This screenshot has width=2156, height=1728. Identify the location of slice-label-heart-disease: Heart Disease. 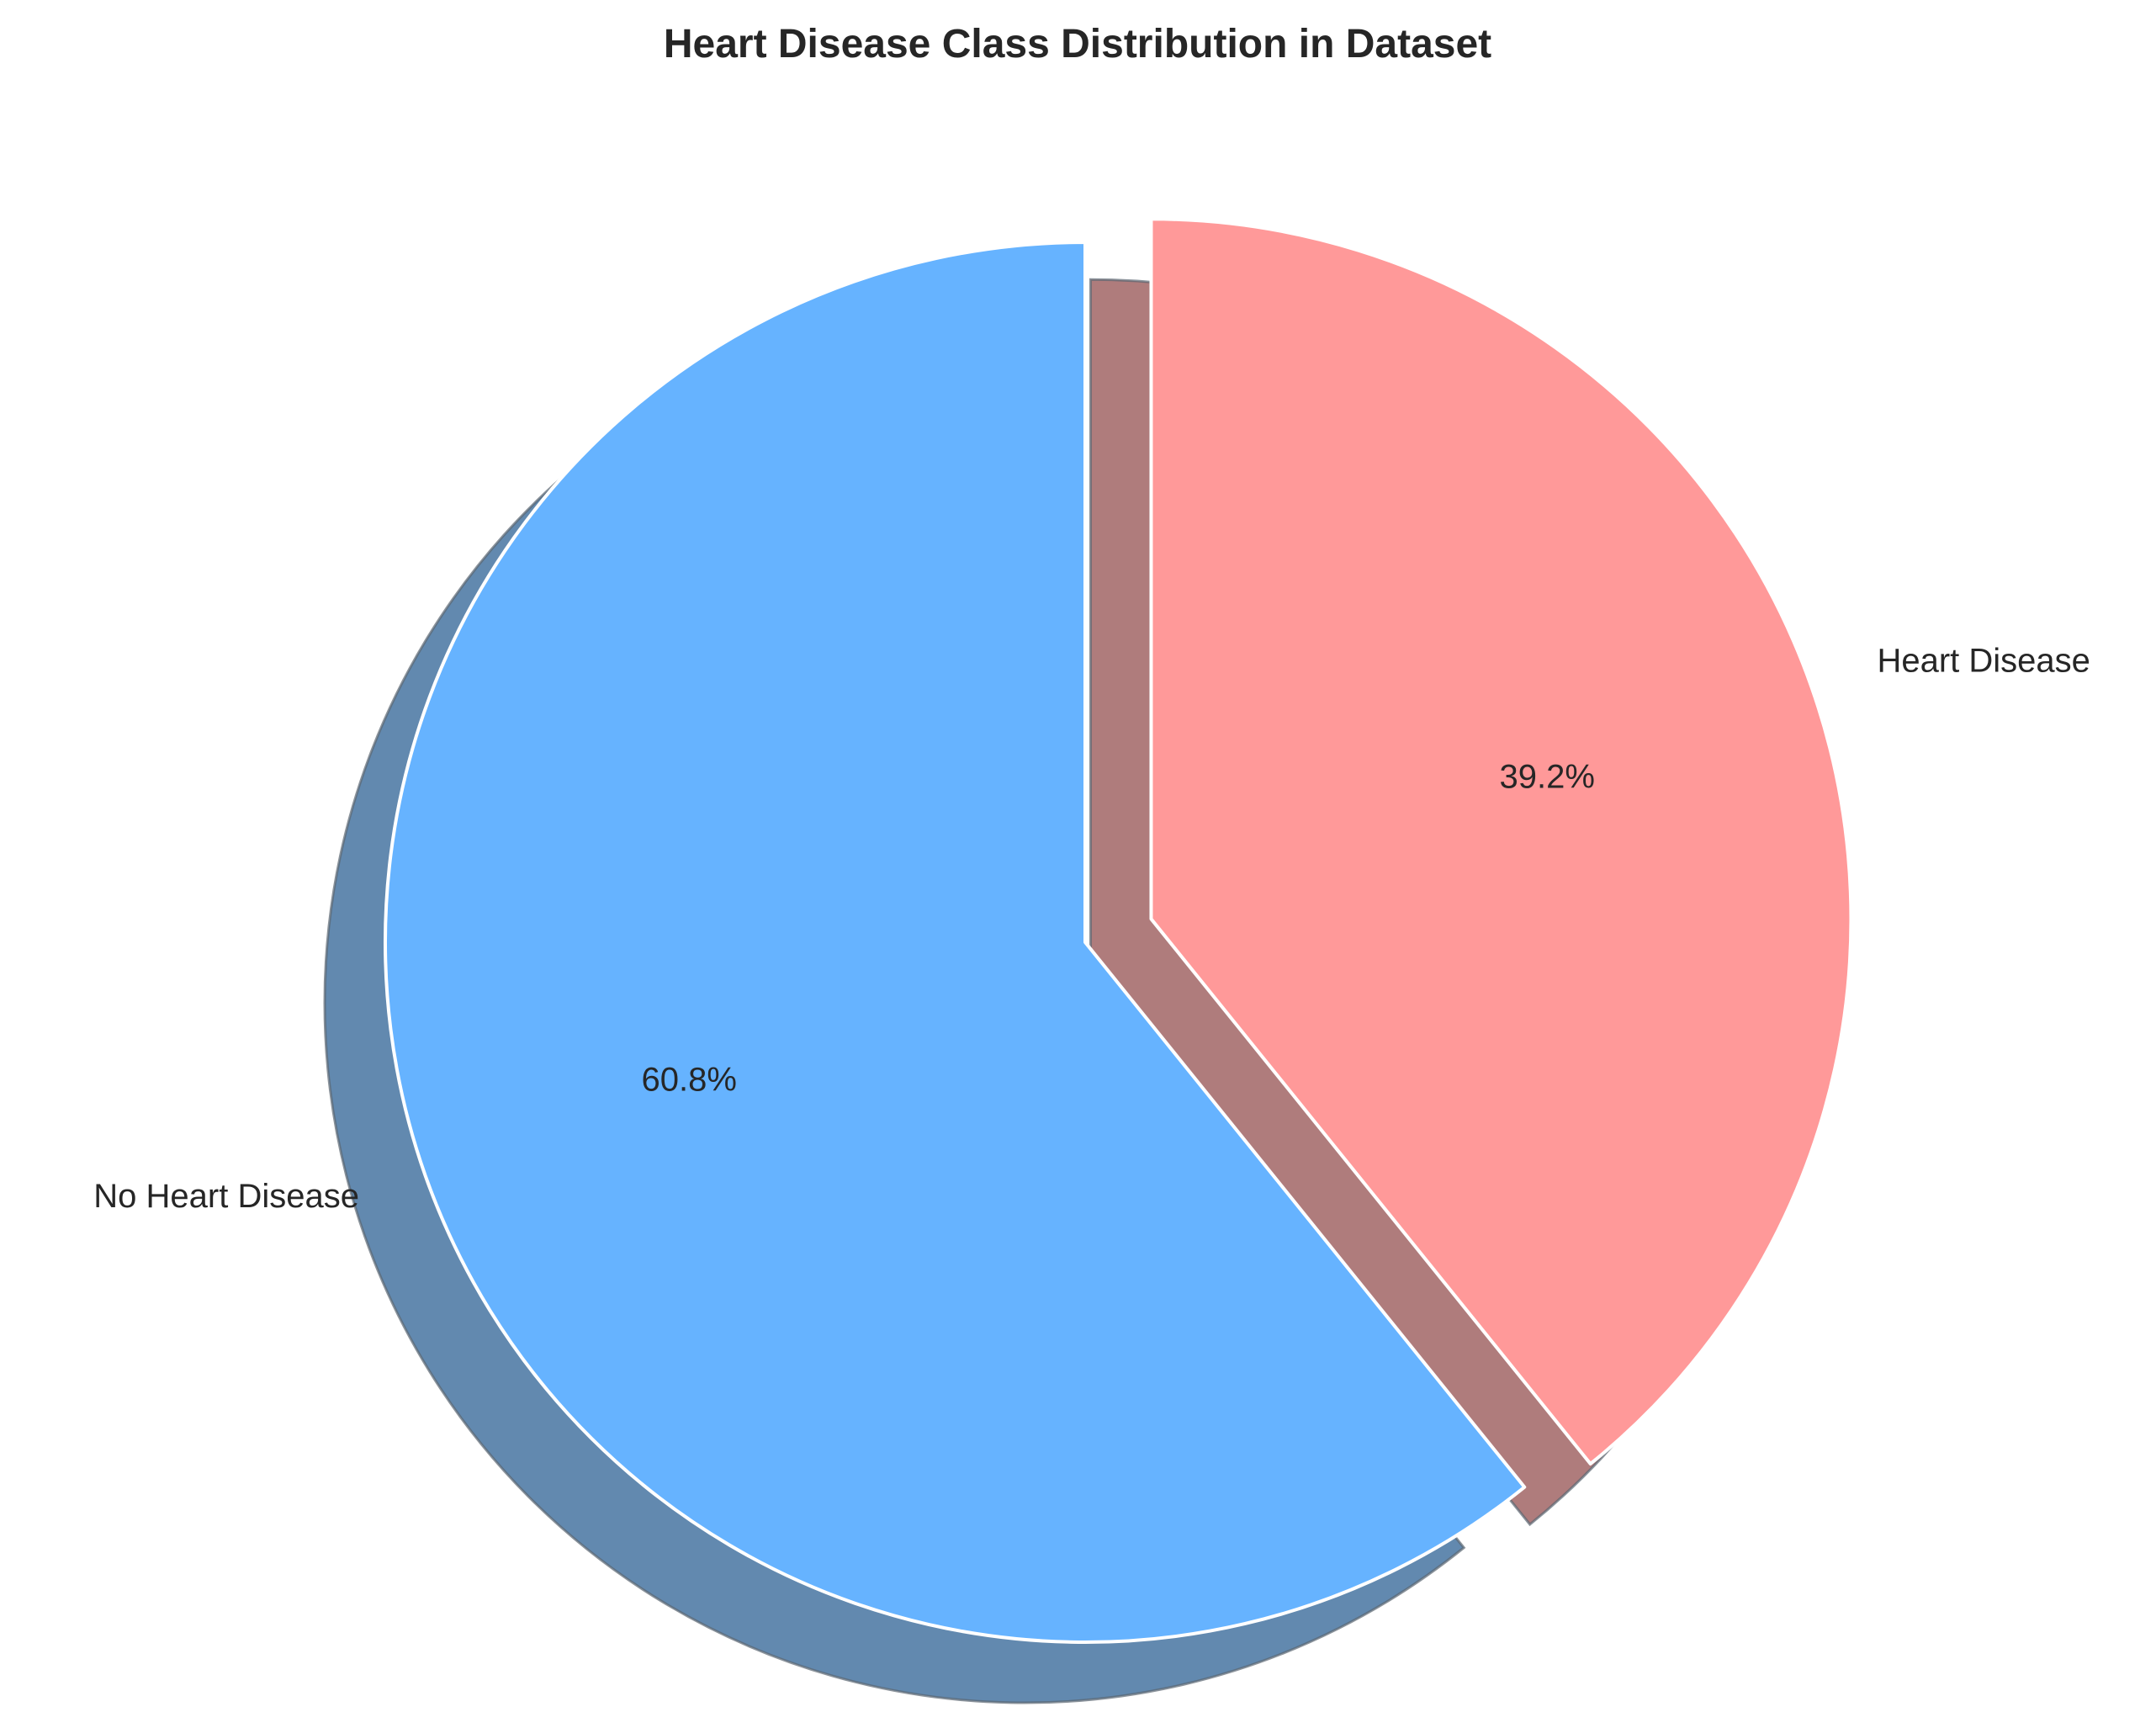
(1983, 660).